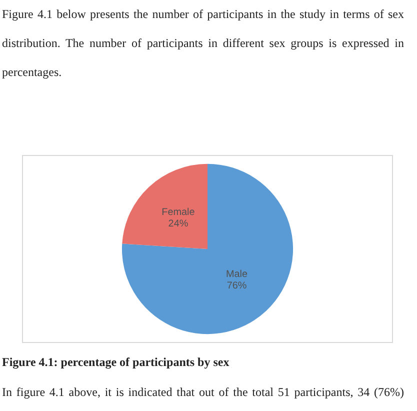 This screenshot has width=417, height=411. What do you see at coordinates (116, 362) in the screenshot?
I see `text: Figure 4.1: percentage of participants by sex` at bounding box center [116, 362].